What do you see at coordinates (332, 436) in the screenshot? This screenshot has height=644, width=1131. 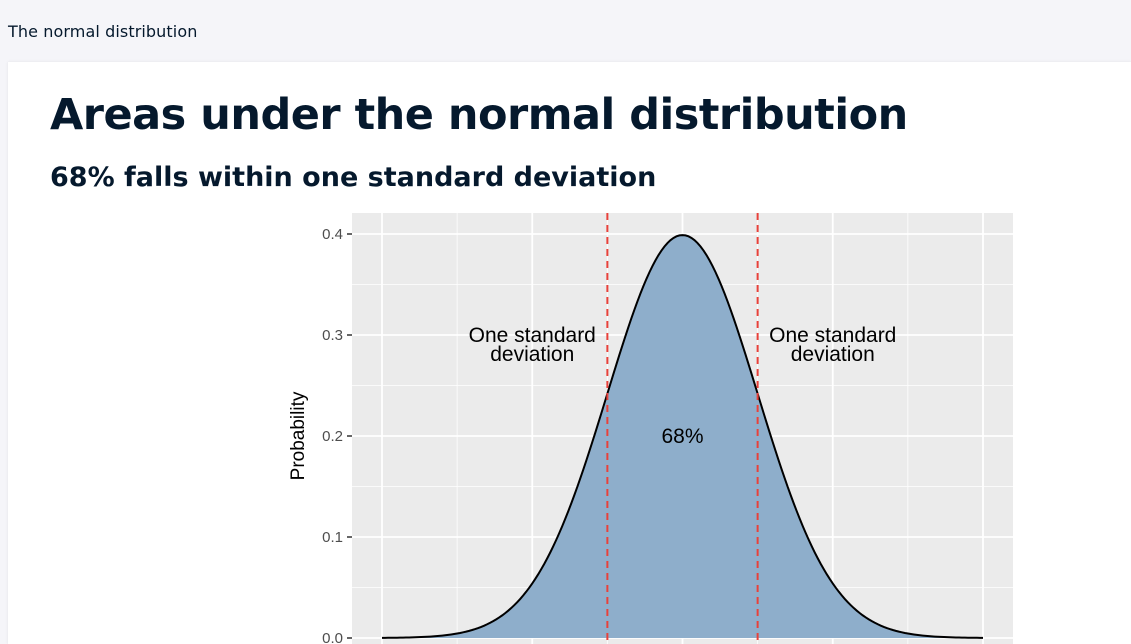 I see `y-tick-label: 0.2` at bounding box center [332, 436].